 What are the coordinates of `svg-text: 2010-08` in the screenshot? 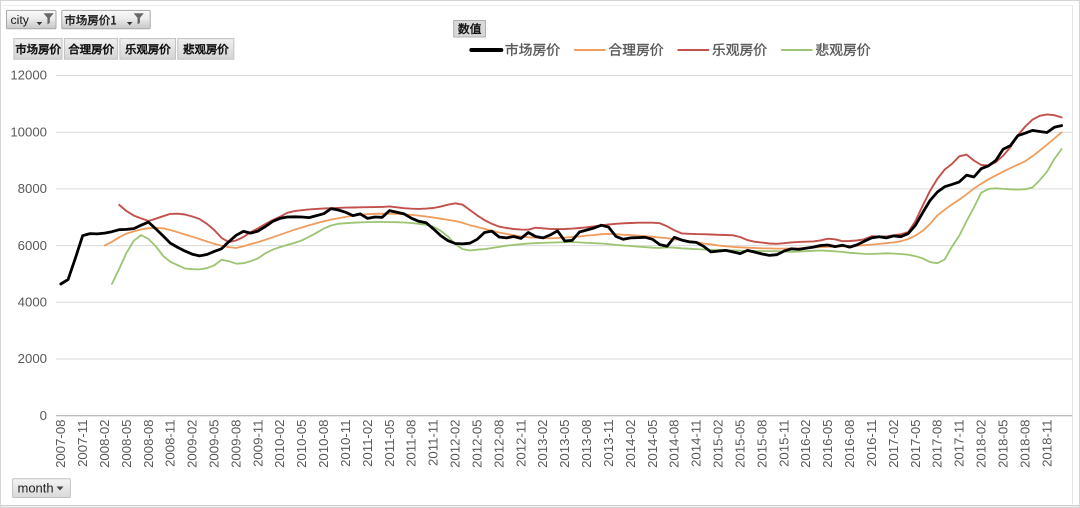 It's located at (323, 444).